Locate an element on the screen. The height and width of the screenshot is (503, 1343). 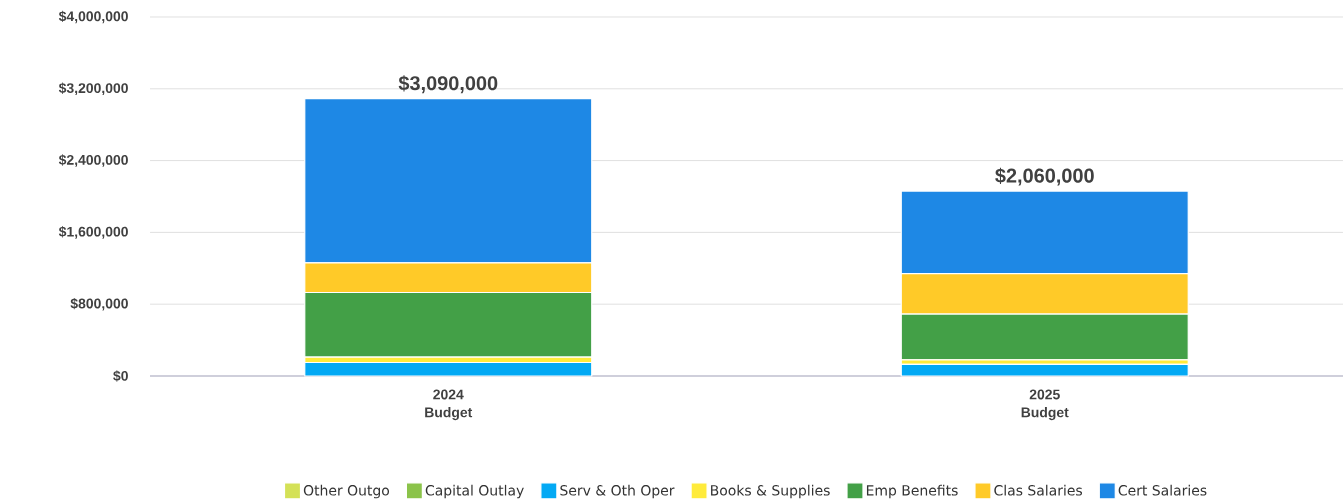
y-tick-label: $3,200,000 is located at coordinates (93, 89).